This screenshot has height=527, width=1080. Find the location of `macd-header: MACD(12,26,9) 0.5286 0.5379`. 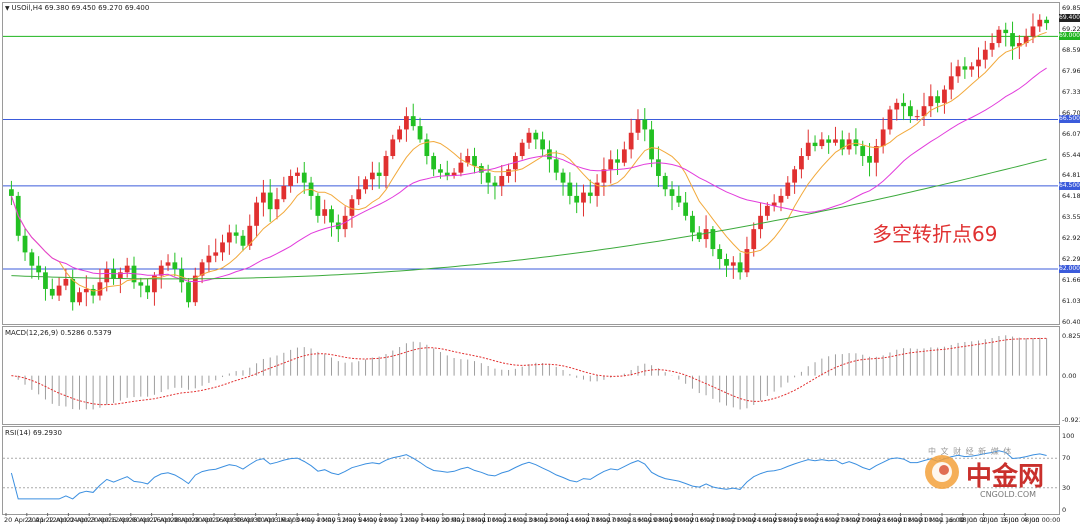

macd-header: MACD(12,26,9) 0.5286 0.5379 is located at coordinates (58, 333).